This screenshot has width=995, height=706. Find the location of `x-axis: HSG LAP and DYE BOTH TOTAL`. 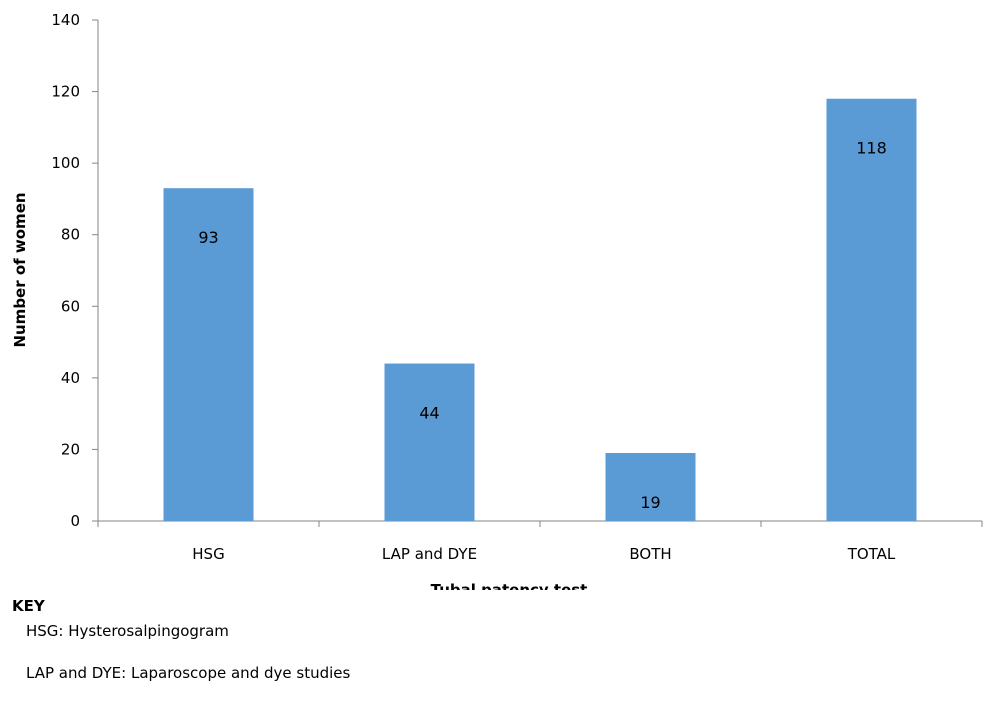

x-axis: HSG LAP and DYE BOTH TOTAL is located at coordinates (537, 541).